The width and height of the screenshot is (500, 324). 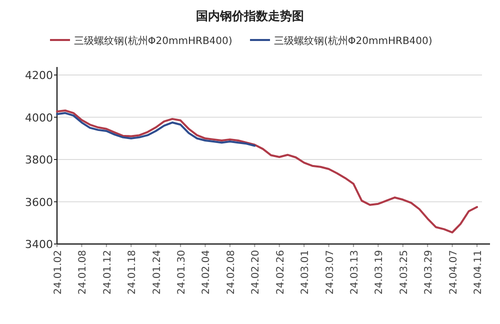 What do you see at coordinates (478, 272) in the screenshot?
I see `x-tick-label: 24.04.11` at bounding box center [478, 272].